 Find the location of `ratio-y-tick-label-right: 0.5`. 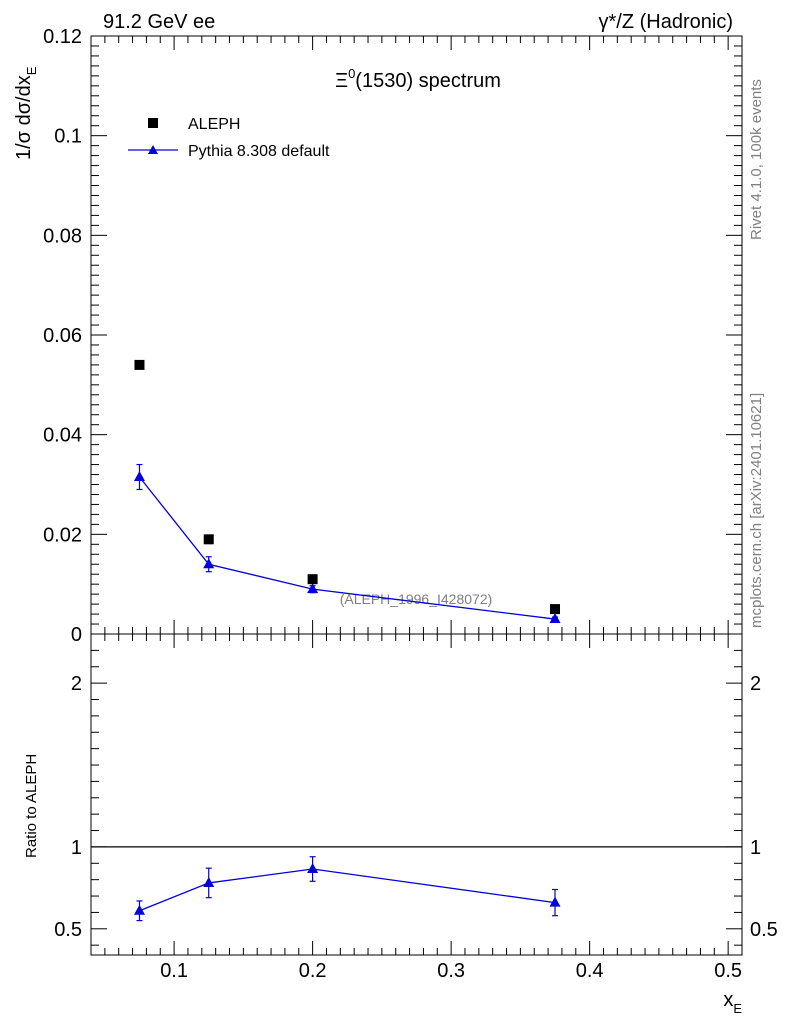

ratio-y-tick-label-right: 0.5 is located at coordinates (764, 930).